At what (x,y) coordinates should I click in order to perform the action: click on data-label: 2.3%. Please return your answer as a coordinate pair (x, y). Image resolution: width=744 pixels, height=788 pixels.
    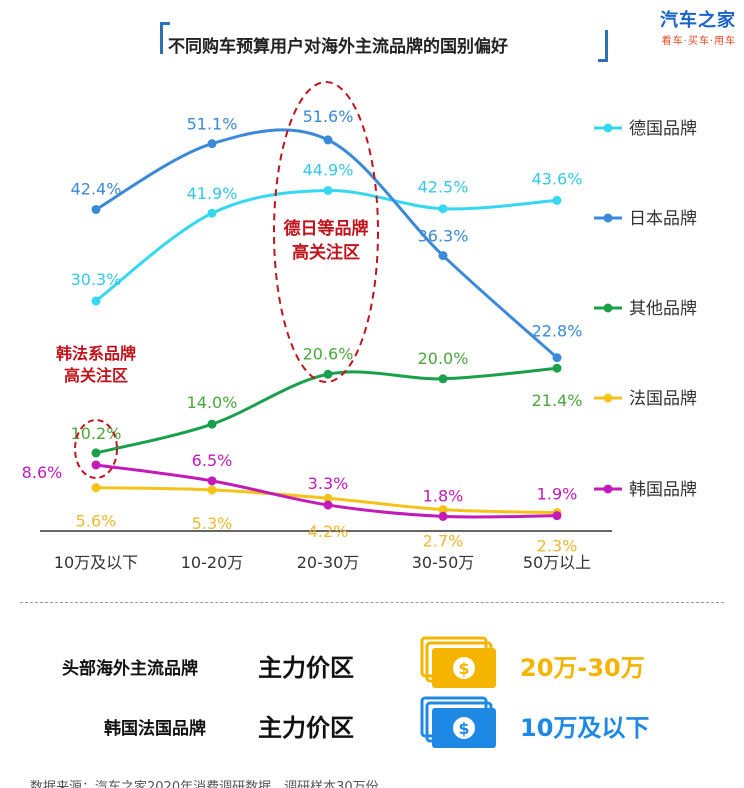
    Looking at the image, I should click on (557, 546).